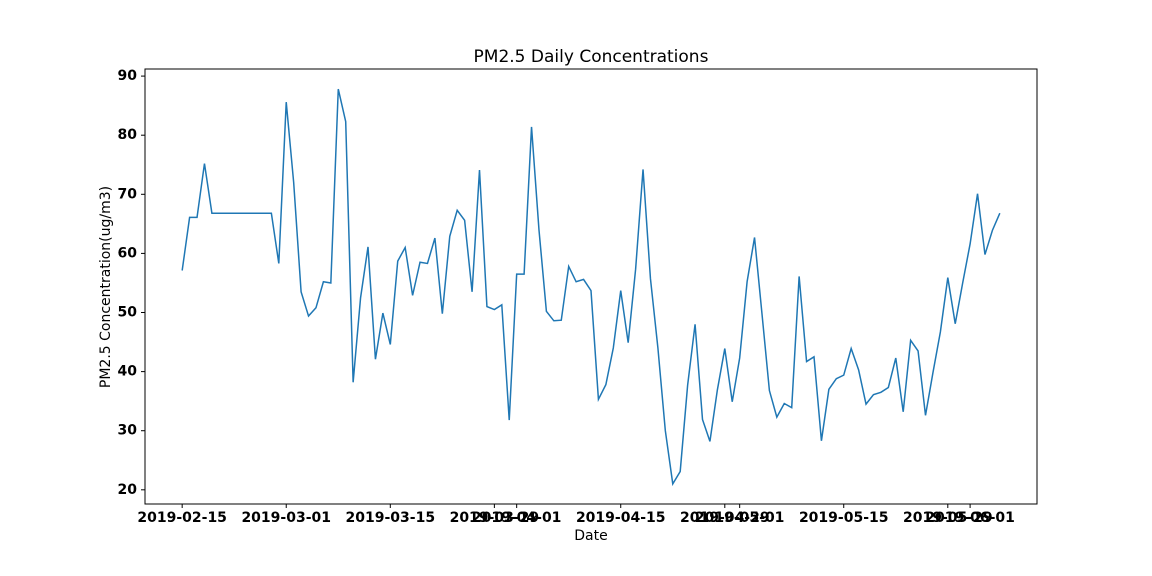 Image resolution: width=1152 pixels, height=576 pixels. Describe the element at coordinates (128, 253) in the screenshot. I see `y-tick-label: 60` at that location.